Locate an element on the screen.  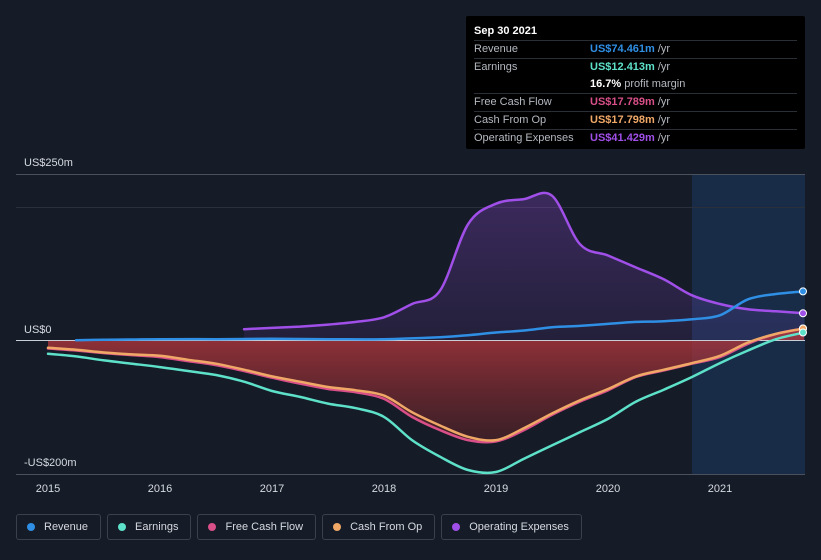
tooltip-row-operating-expenses: Operating Expenses US$41.429m /yr is located at coordinates (635, 138).